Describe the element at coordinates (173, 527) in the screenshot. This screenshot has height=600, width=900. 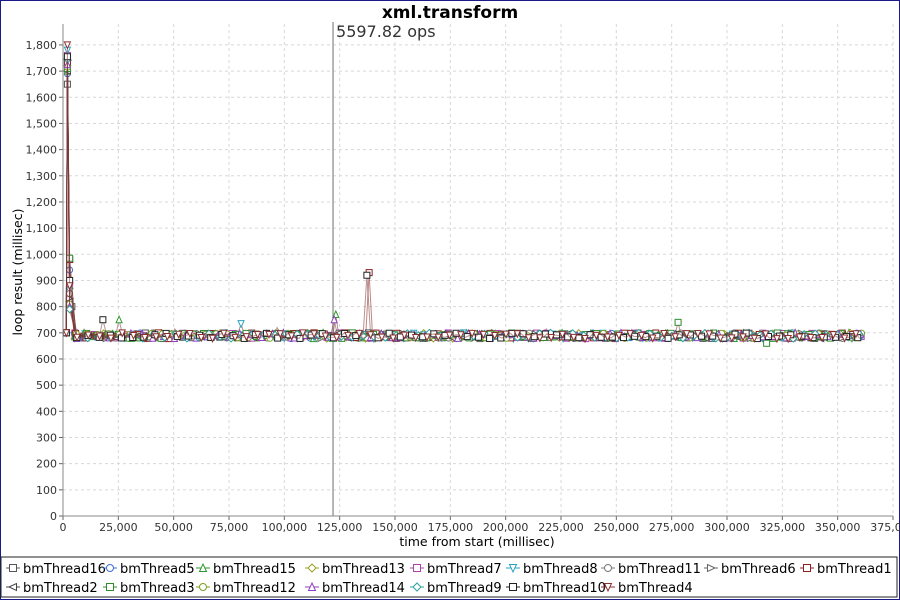
I see `x-tick-label: 50,000` at that location.